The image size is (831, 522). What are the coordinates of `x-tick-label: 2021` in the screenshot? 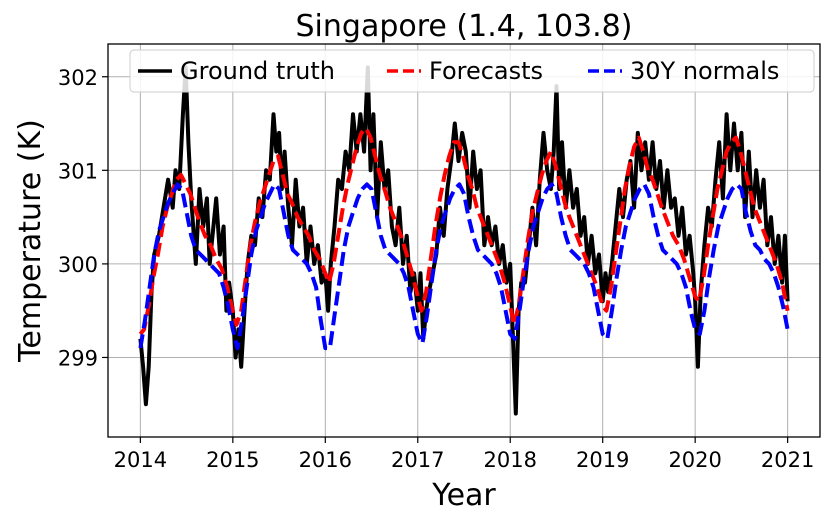 It's located at (787, 460).